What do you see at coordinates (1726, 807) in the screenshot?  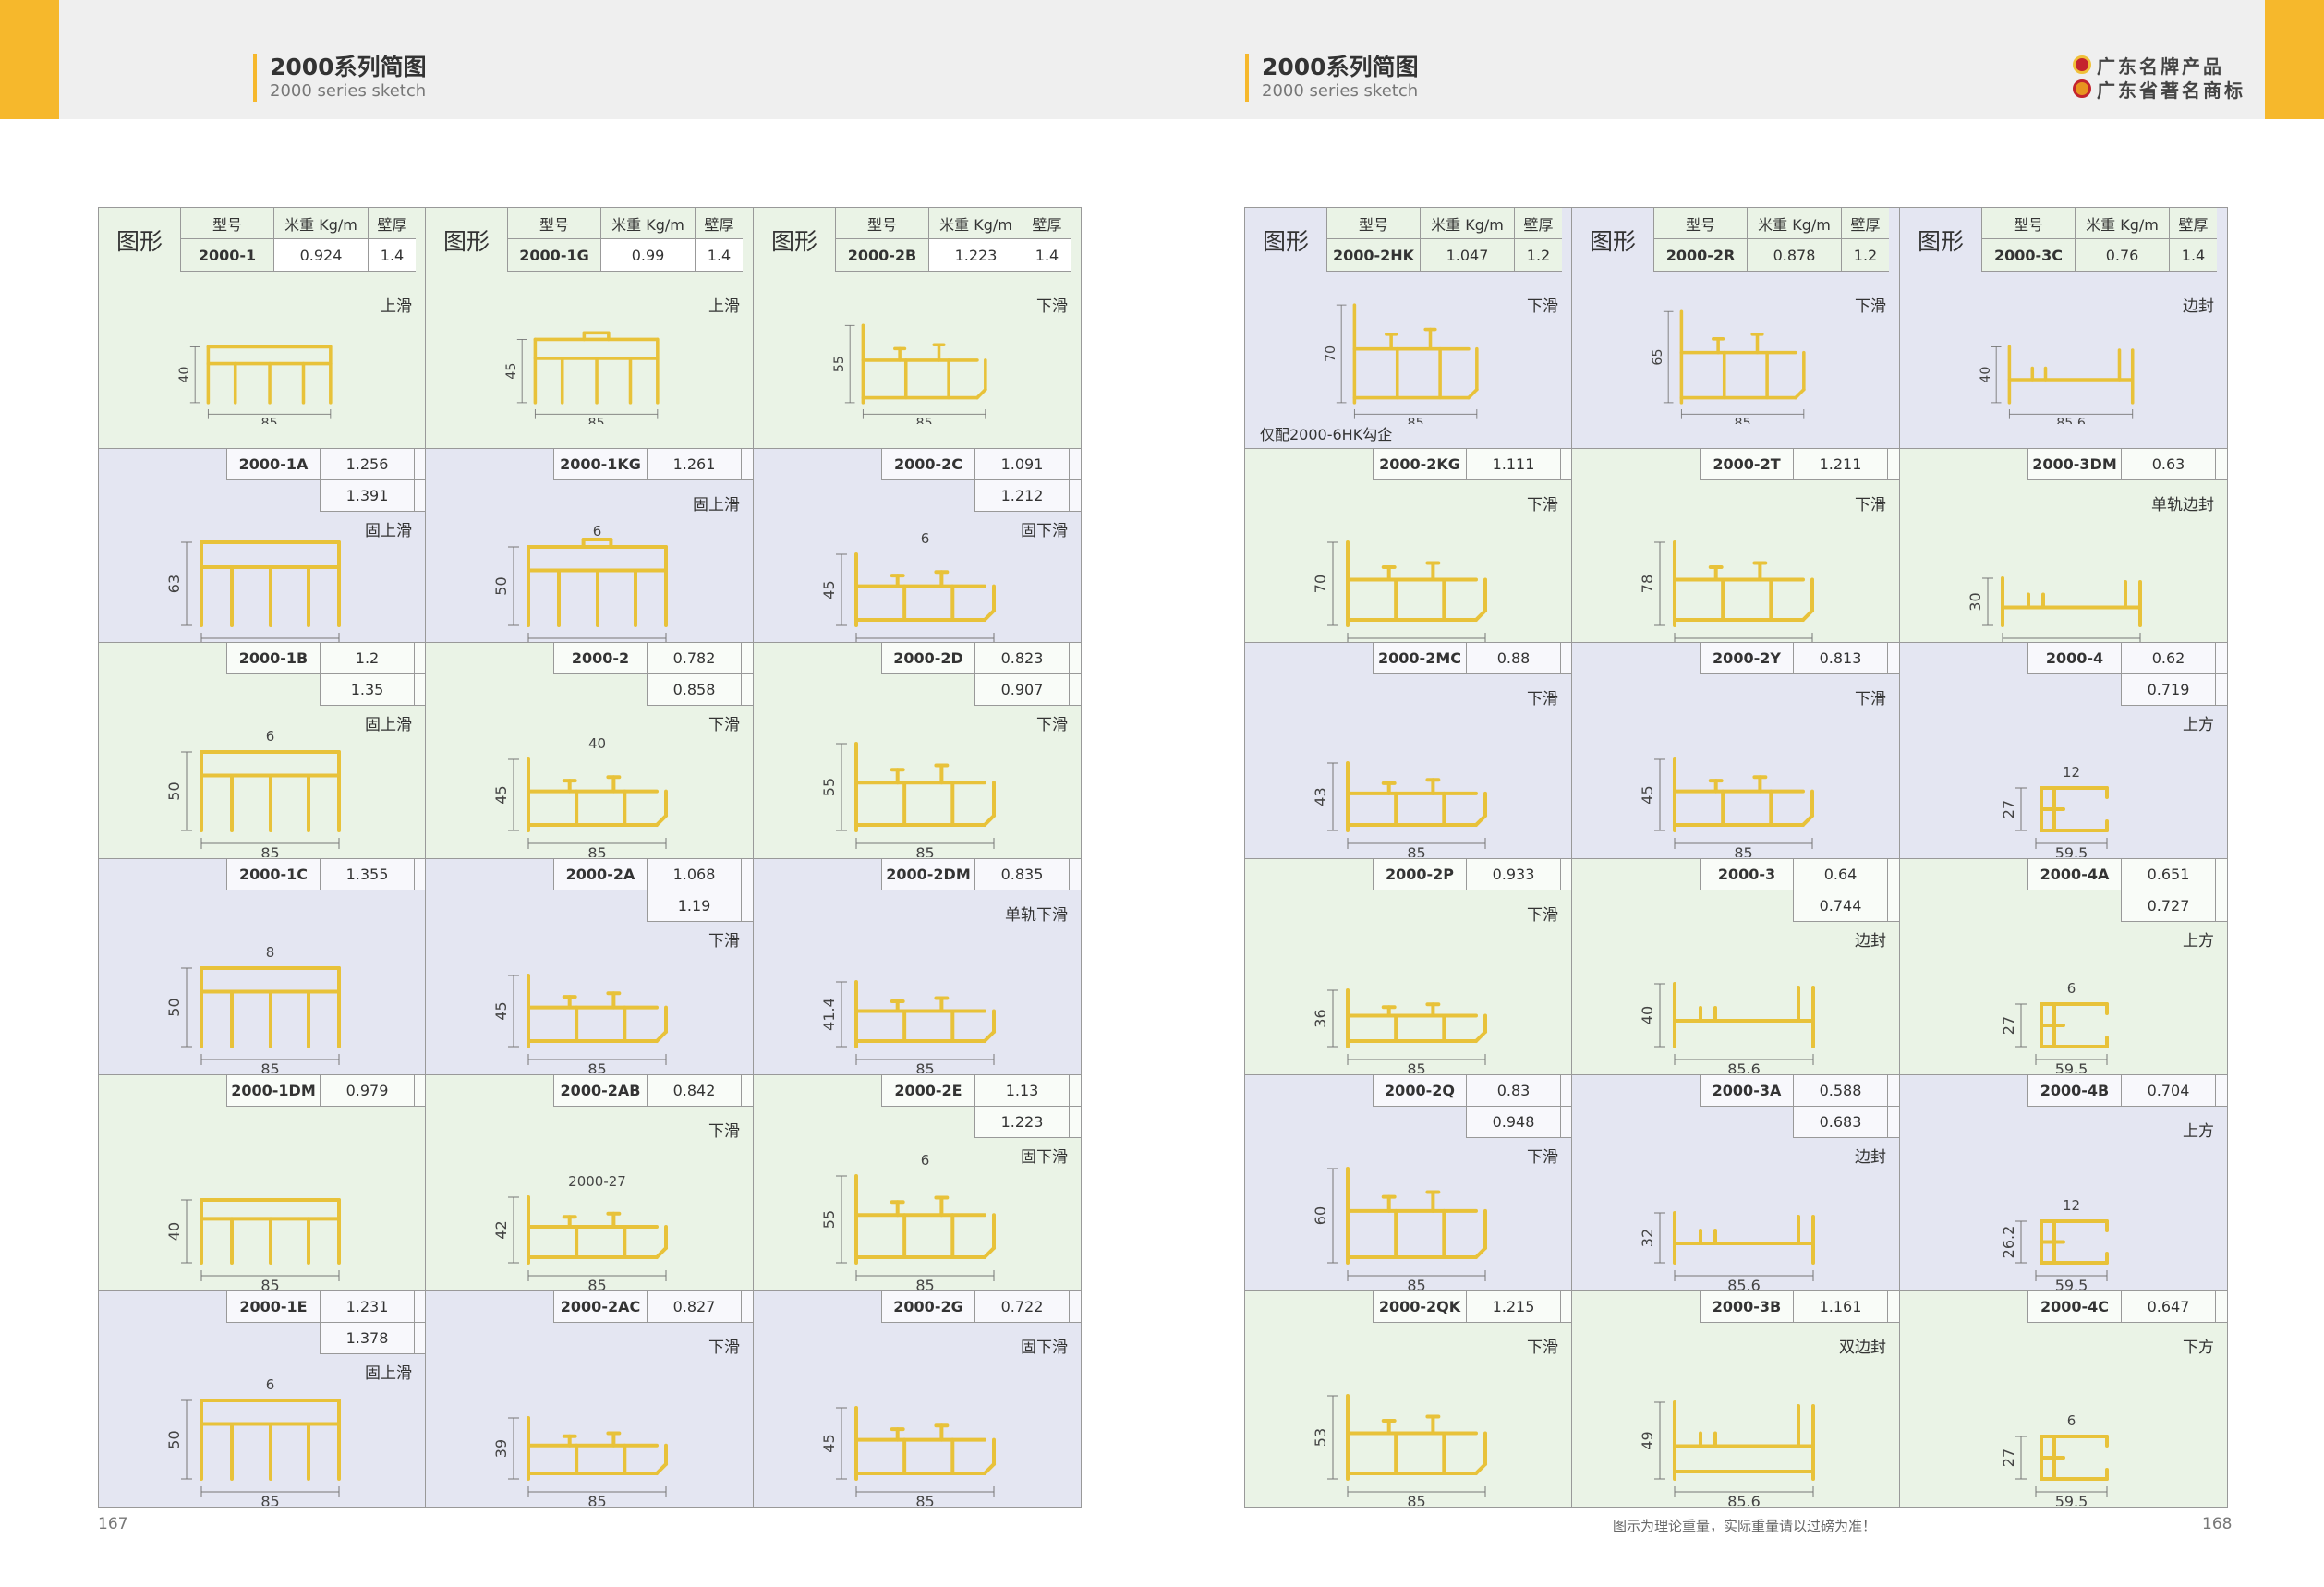 I see `profile-sketch: 85 45` at bounding box center [1726, 807].